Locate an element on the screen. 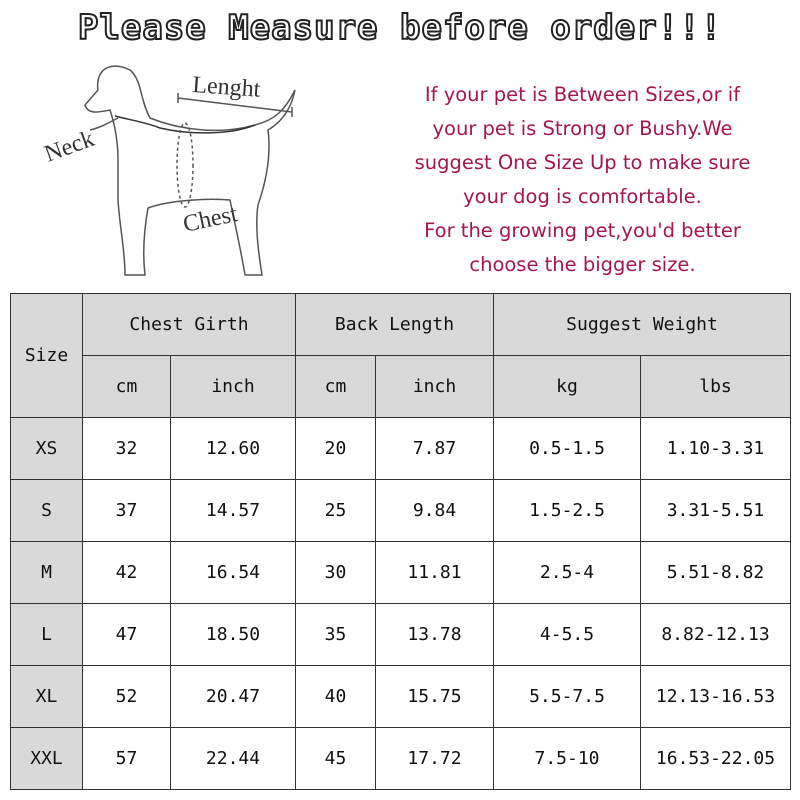  size-cell: L is located at coordinates (46, 634).